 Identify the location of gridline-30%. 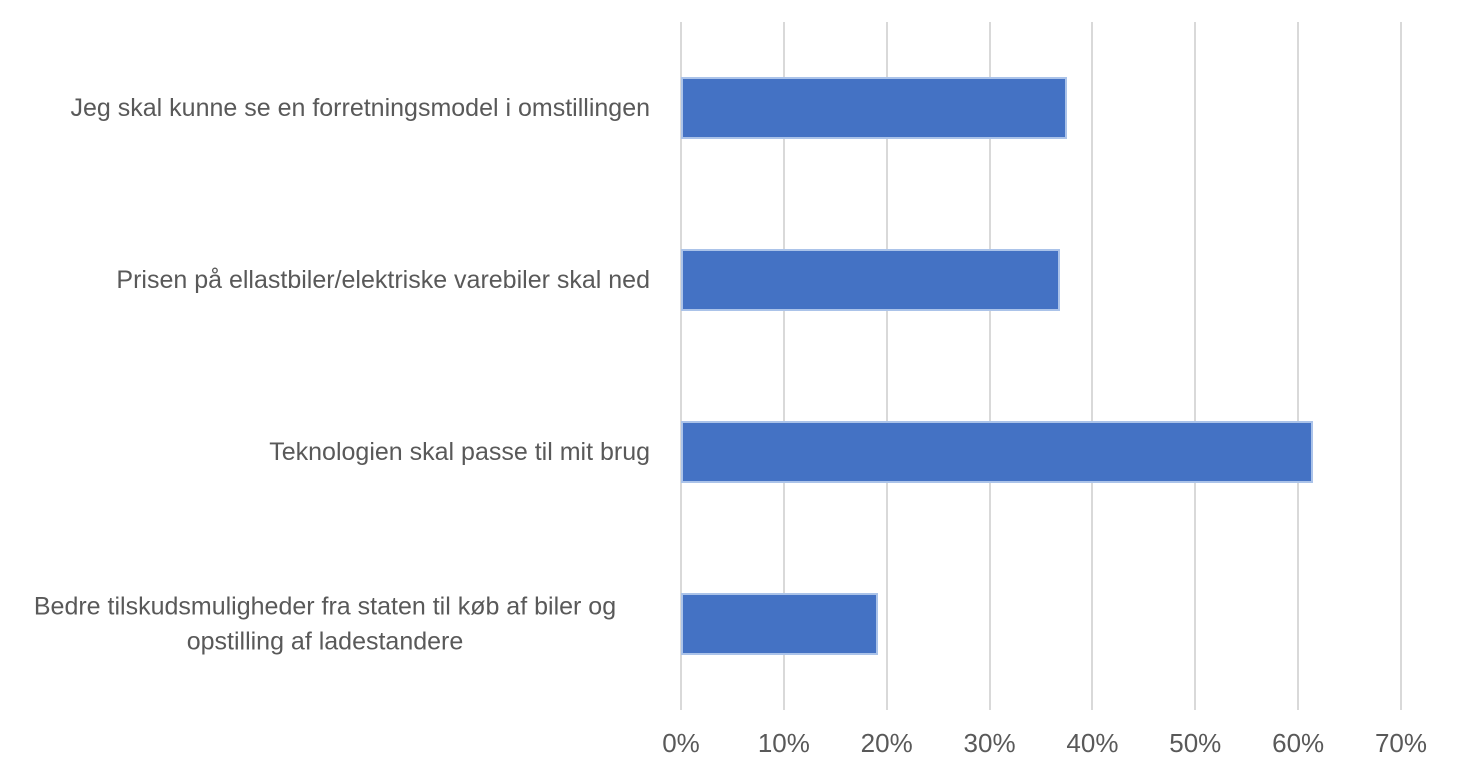
(989, 366).